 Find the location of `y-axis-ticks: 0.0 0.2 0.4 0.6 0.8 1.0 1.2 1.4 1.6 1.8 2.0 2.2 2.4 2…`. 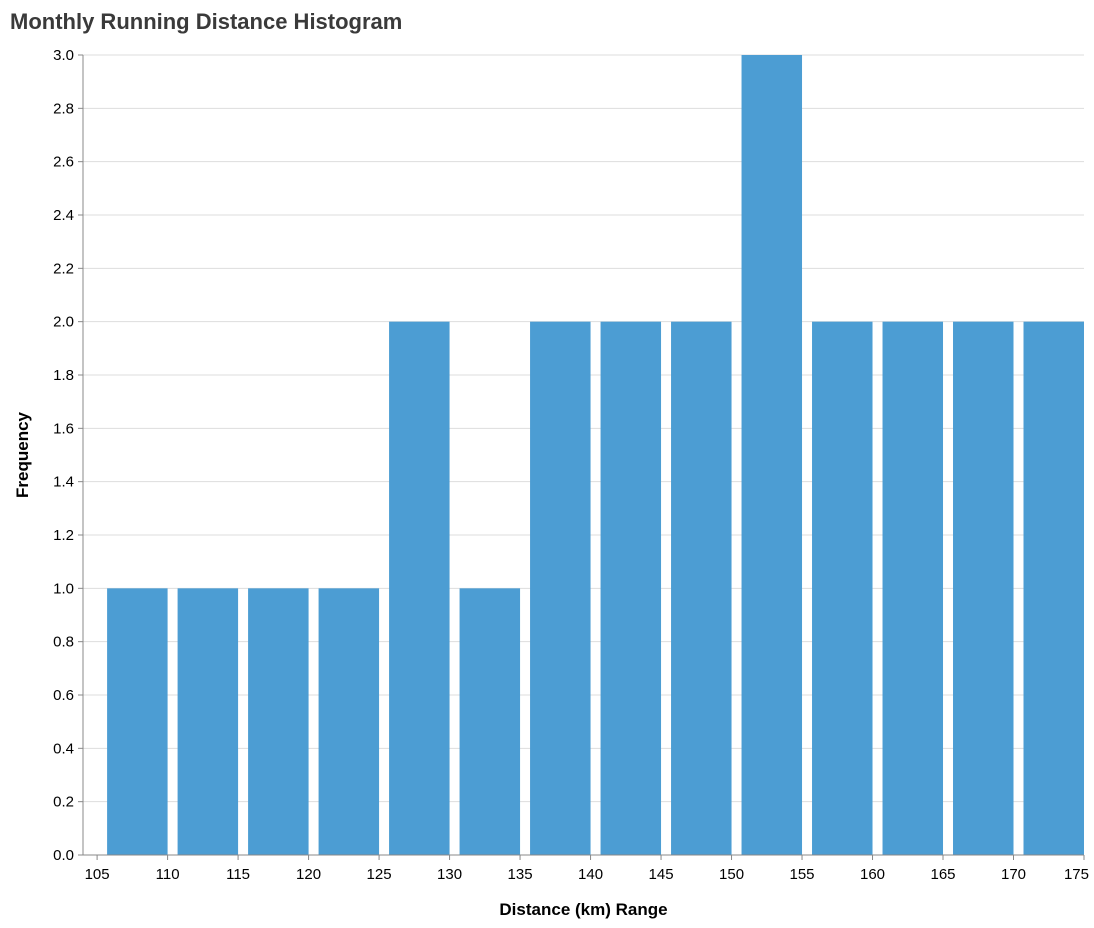

y-axis-ticks: 0.0 0.2 0.4 0.6 0.8 1.0 1.2 1.4 1.6 1.8 2.0 2.2 2.4 2… is located at coordinates (68, 455).